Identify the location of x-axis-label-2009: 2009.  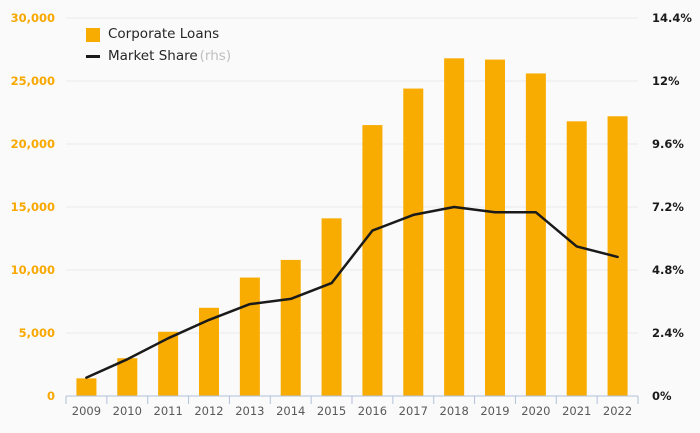
(86, 411).